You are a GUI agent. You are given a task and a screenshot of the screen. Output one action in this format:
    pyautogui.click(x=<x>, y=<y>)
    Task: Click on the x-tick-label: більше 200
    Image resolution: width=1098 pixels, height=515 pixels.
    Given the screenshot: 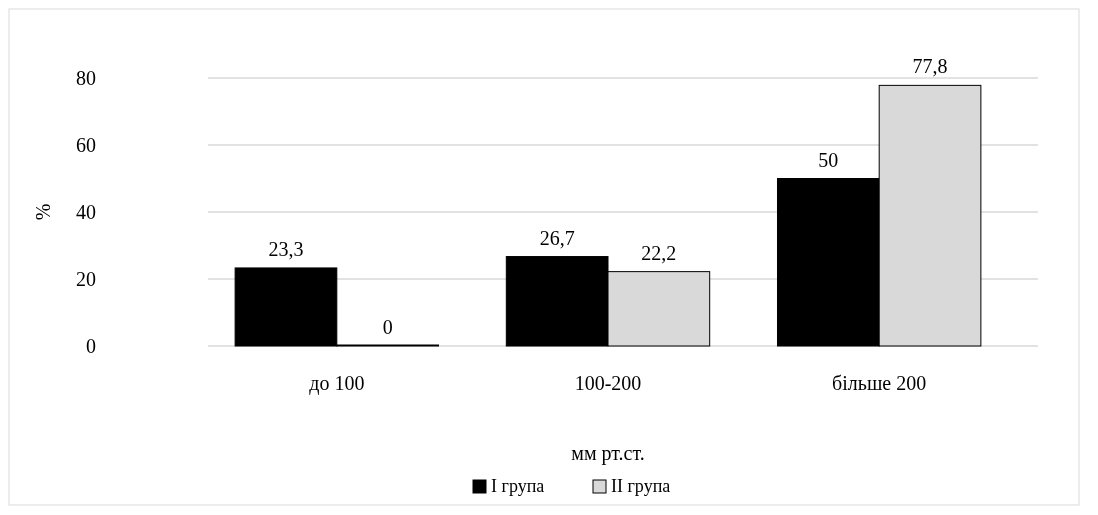 What is the action you would take?
    pyautogui.click(x=879, y=383)
    